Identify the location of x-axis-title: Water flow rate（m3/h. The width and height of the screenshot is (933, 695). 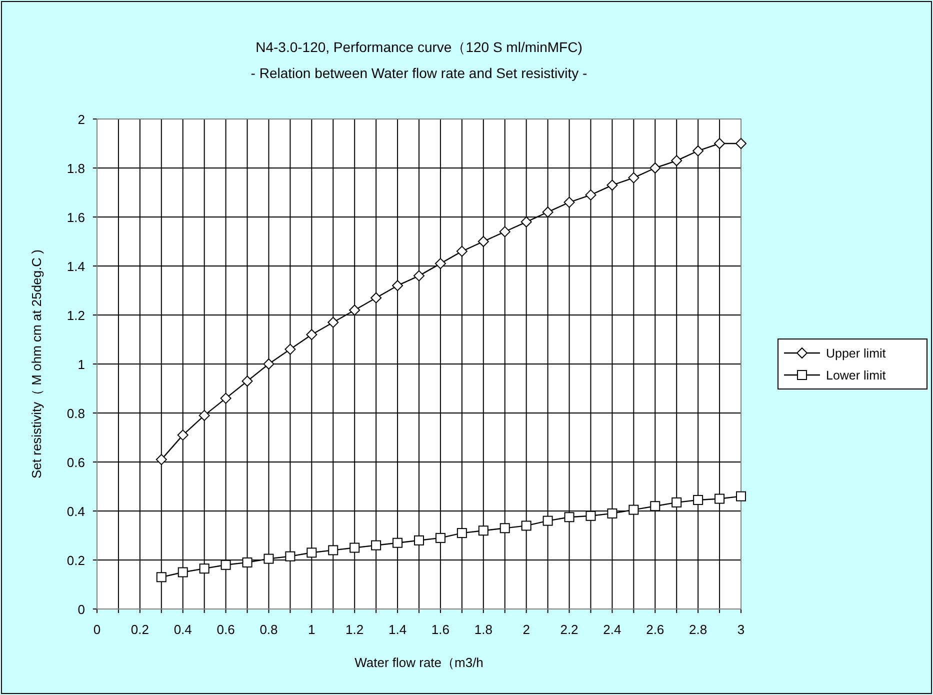
(419, 662).